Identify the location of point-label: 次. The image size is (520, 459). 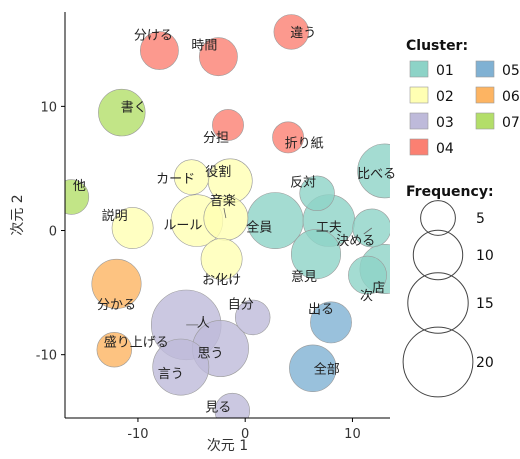
(366, 296).